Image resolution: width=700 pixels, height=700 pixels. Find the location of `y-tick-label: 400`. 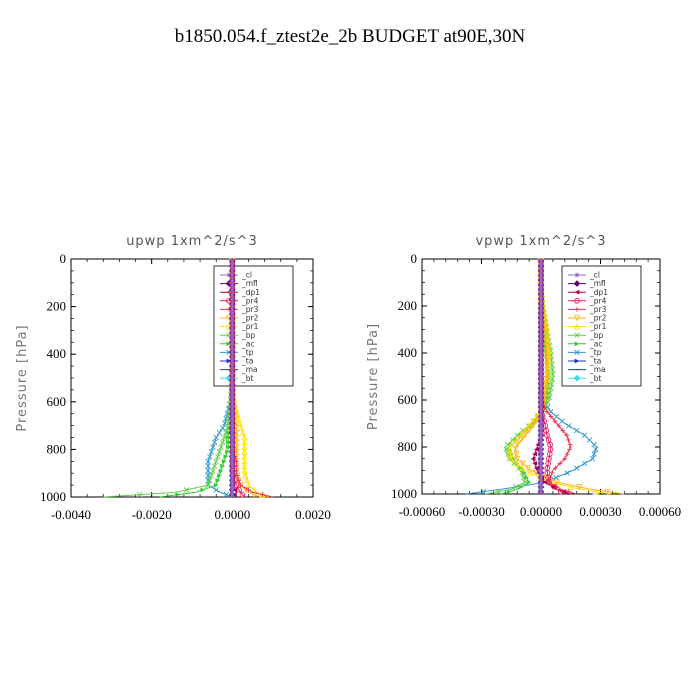

y-tick-label: 400 is located at coordinates (57, 353).